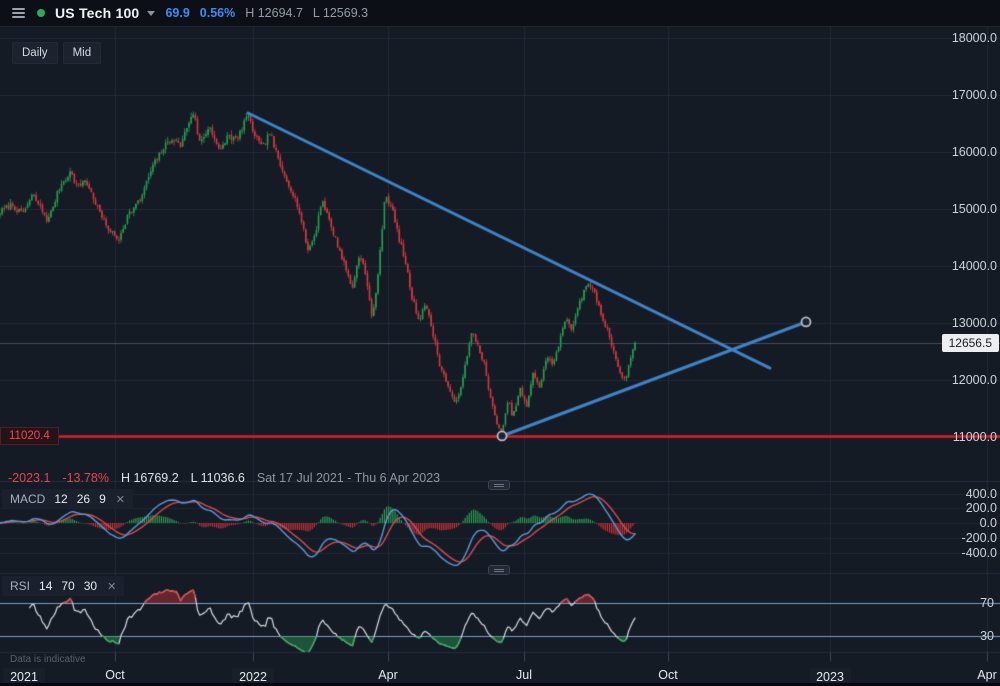 The height and width of the screenshot is (686, 1000). Describe the element at coordinates (981, 493) in the screenshot. I see `macd-axis-label: 400.0` at that location.